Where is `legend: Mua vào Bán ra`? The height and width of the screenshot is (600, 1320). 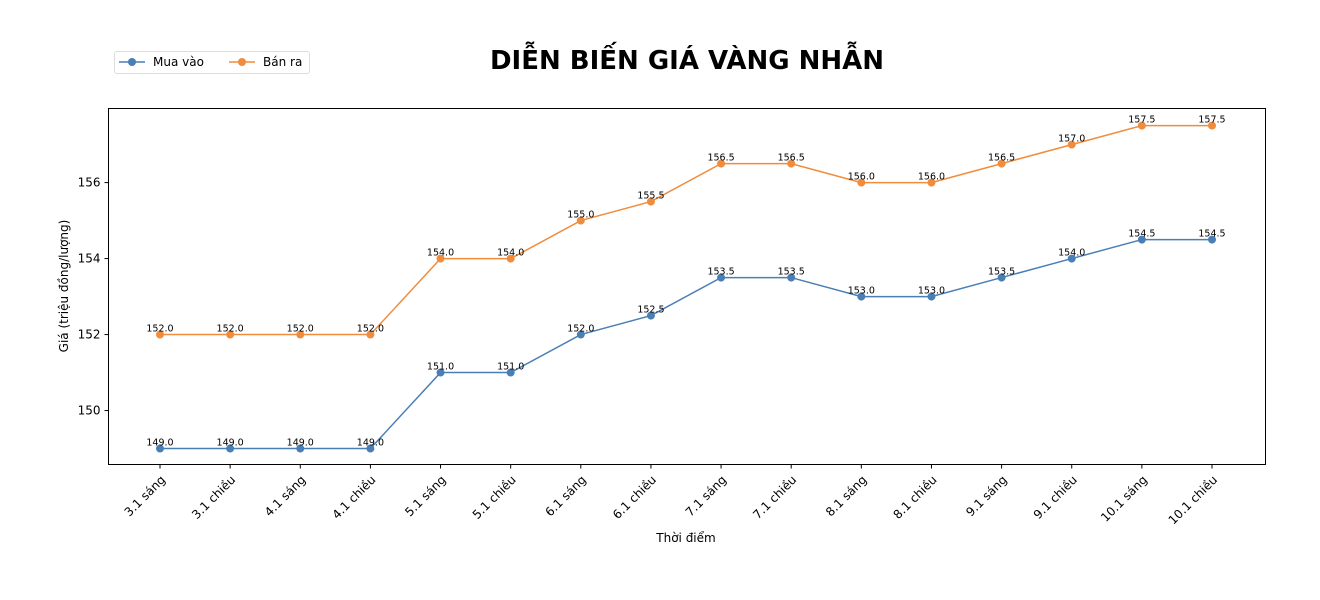 legend: Mua vào Bán ra is located at coordinates (212, 62).